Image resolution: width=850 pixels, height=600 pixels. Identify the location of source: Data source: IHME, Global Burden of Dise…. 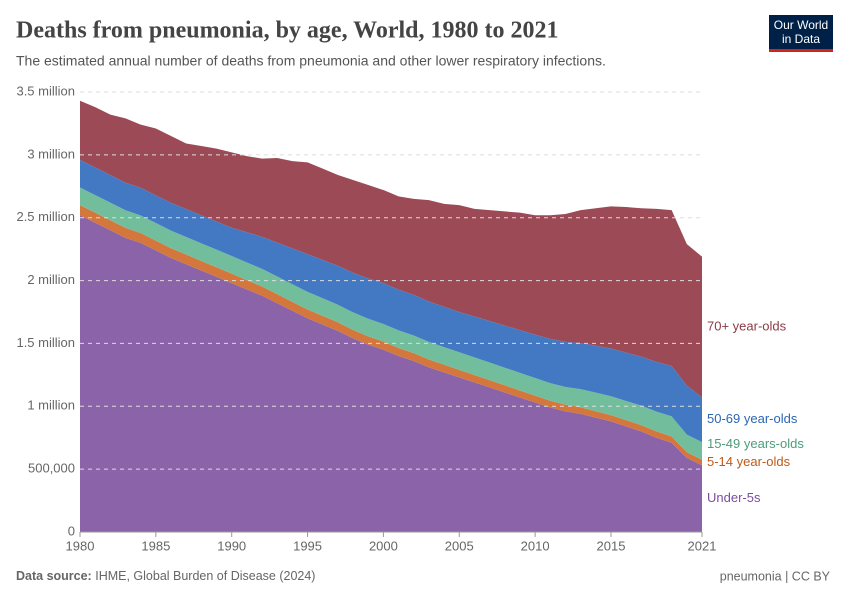
(165, 576).